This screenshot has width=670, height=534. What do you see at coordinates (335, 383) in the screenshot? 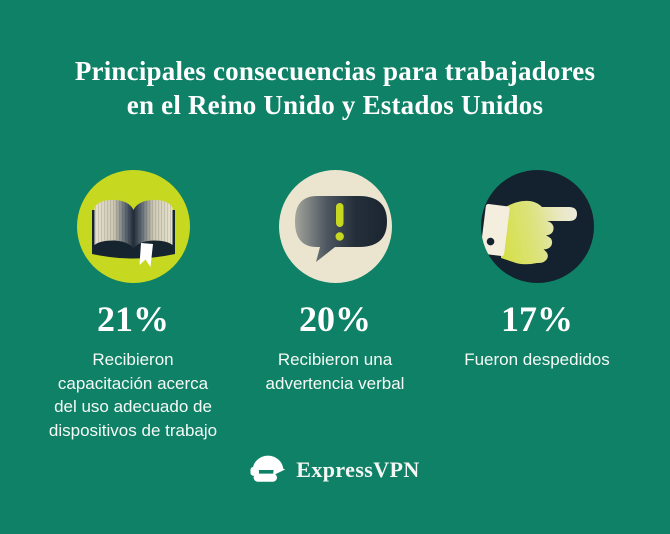
I see `stat-label-line: advertencia verbal` at bounding box center [335, 383].